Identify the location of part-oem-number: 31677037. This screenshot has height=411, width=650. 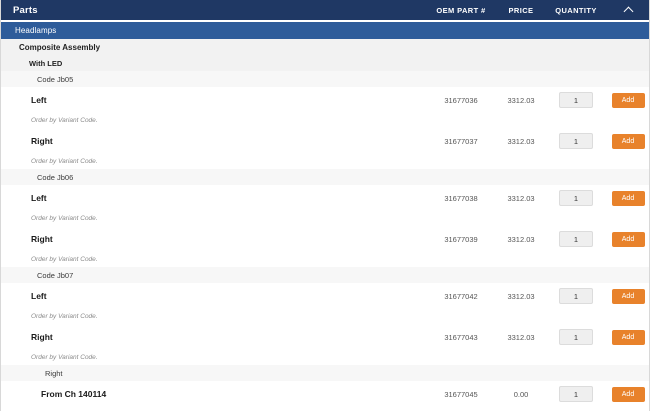
(461, 141).